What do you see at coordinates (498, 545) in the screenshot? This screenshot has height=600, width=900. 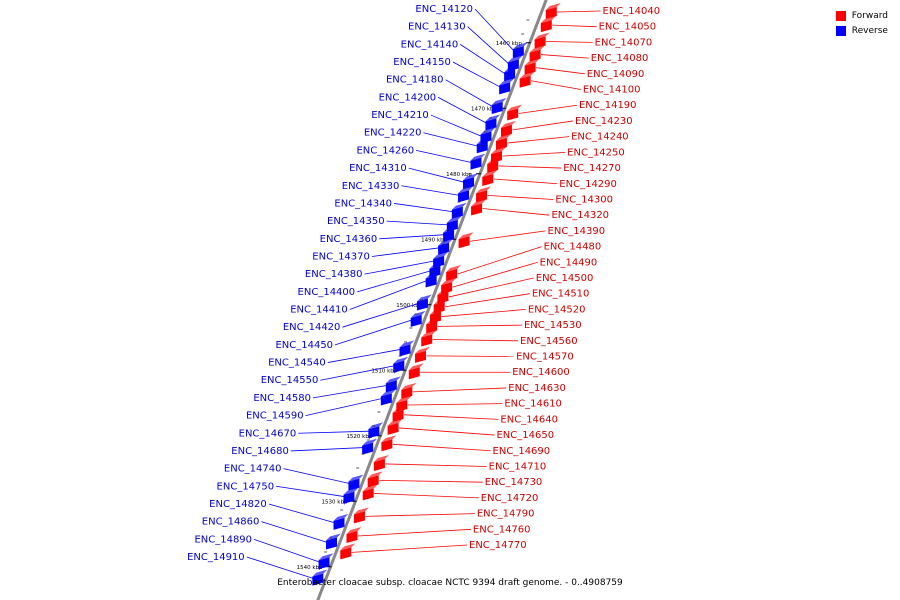 I see `forward-gene-label: ENC_14770` at bounding box center [498, 545].